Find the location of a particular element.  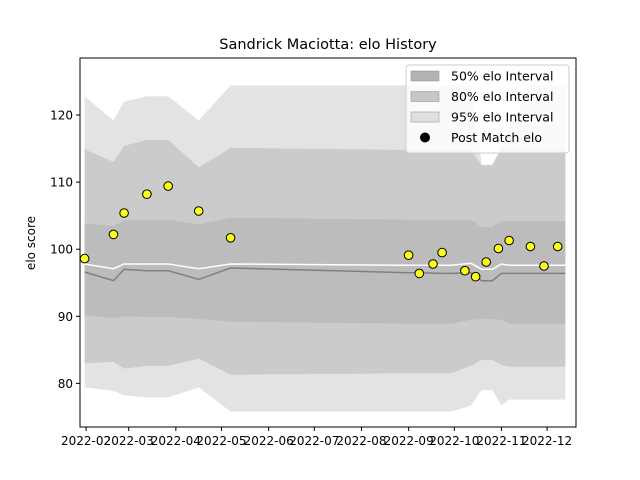

legend-label-1: 50% elo Interval is located at coordinates (502, 76).